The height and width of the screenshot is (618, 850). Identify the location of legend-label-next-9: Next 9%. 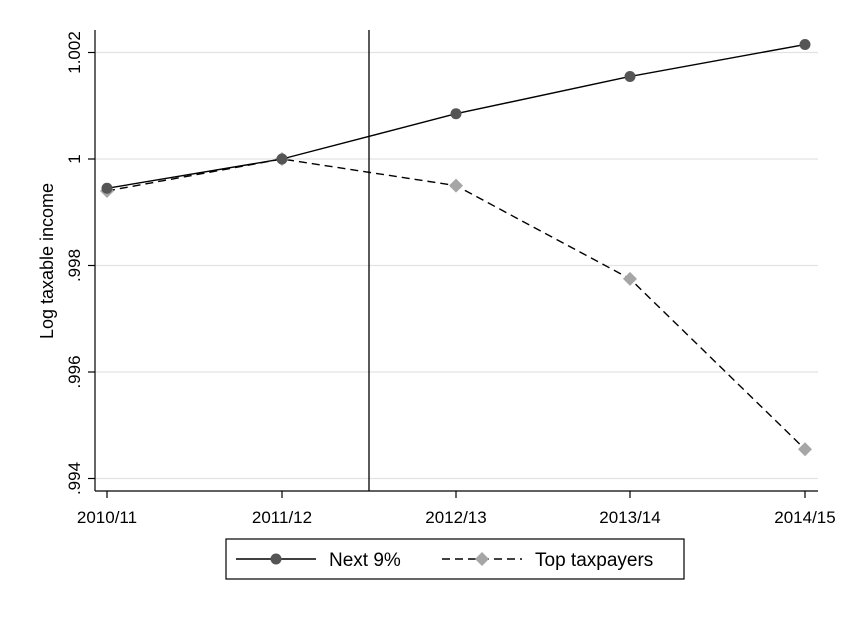
(365, 560).